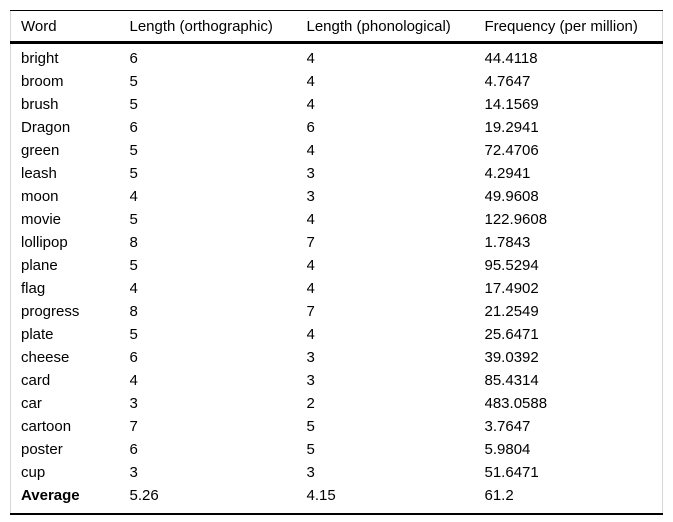 The image size is (673, 522). What do you see at coordinates (42, 81) in the screenshot?
I see `table-cell-word: broom` at bounding box center [42, 81].